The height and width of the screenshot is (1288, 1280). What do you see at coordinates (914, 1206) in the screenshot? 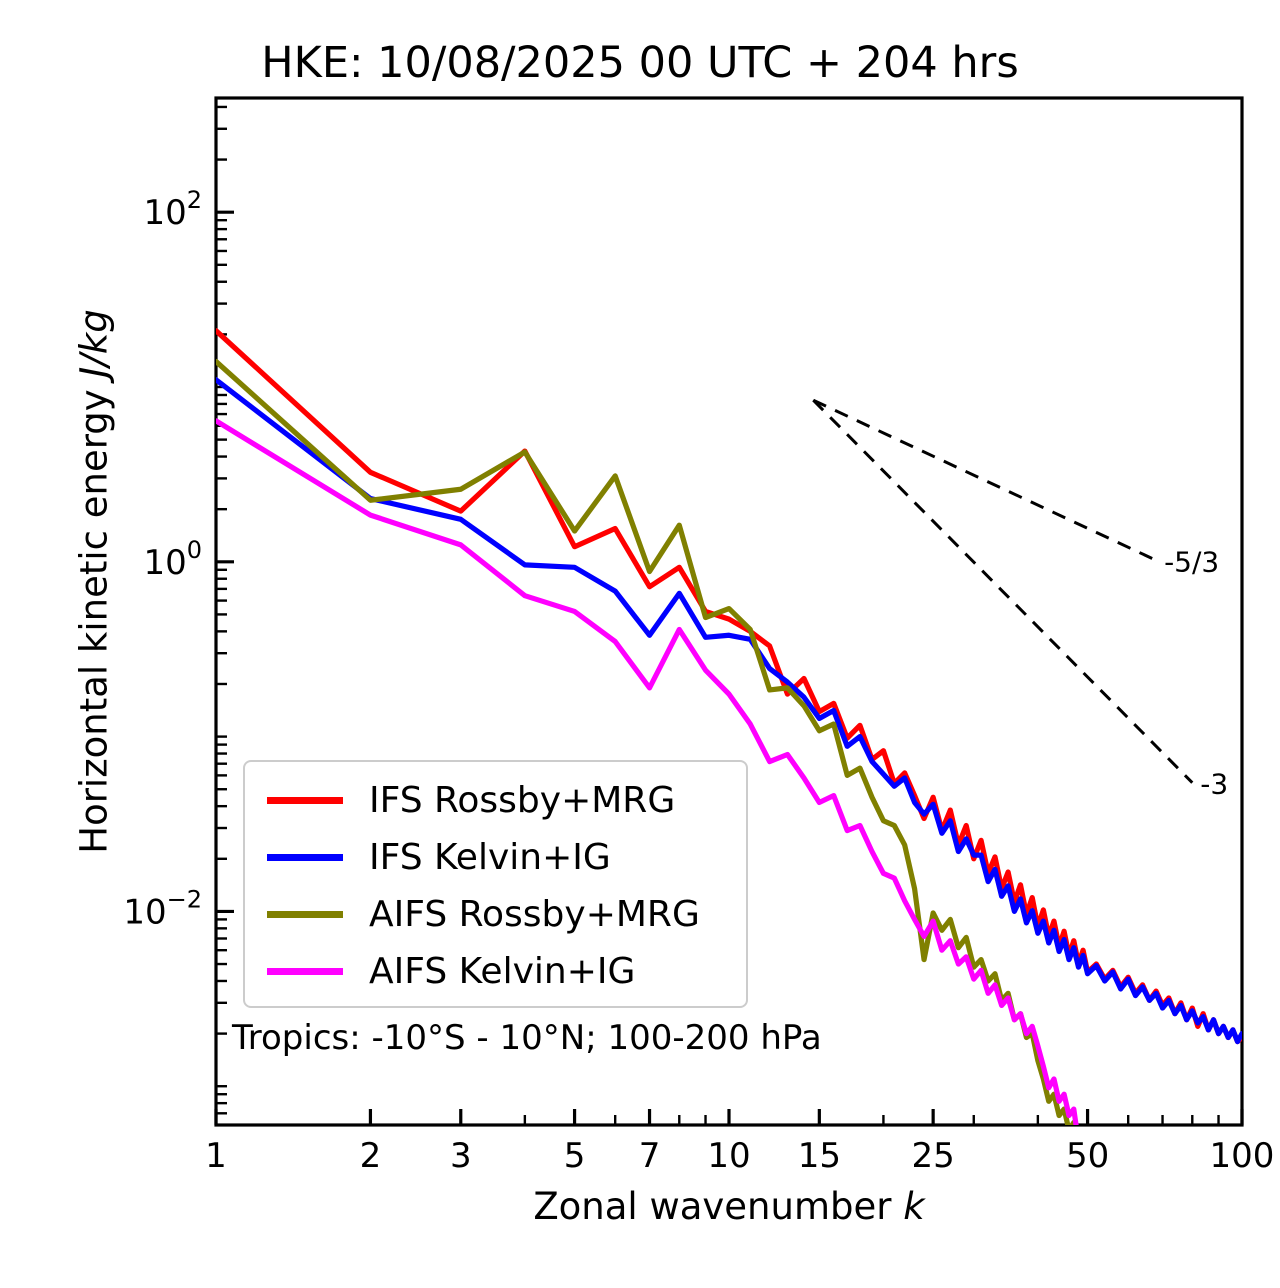
I see `x-axis-label-symbol: k` at bounding box center [914, 1206].